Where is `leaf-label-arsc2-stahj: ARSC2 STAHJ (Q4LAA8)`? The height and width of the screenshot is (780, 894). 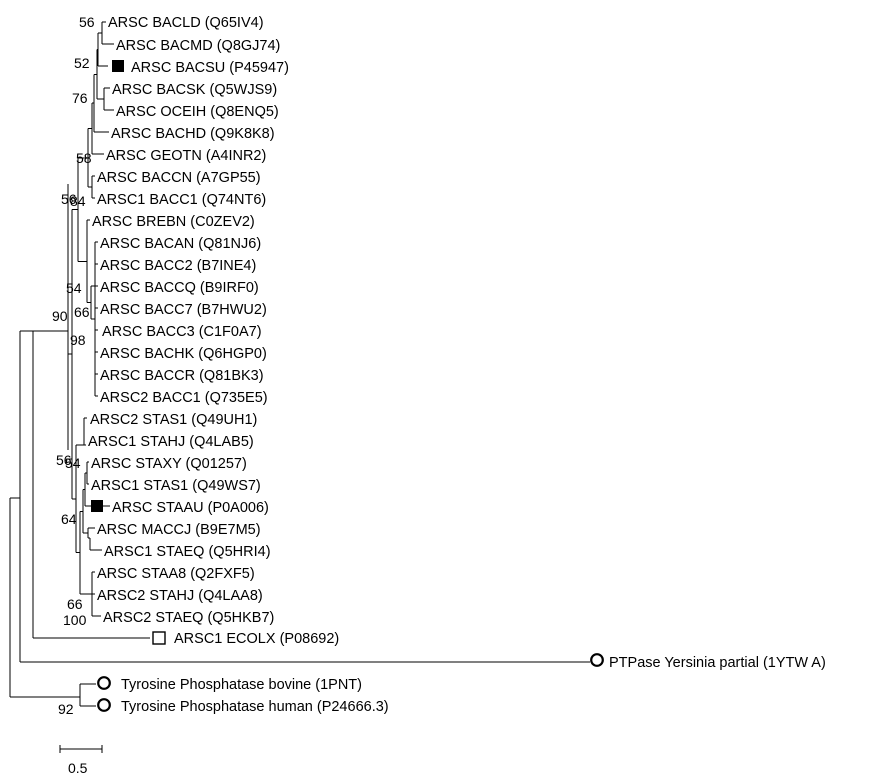 leaf-label-arsc2-stahj: ARSC2 STAHJ (Q4LAA8) is located at coordinates (180, 596).